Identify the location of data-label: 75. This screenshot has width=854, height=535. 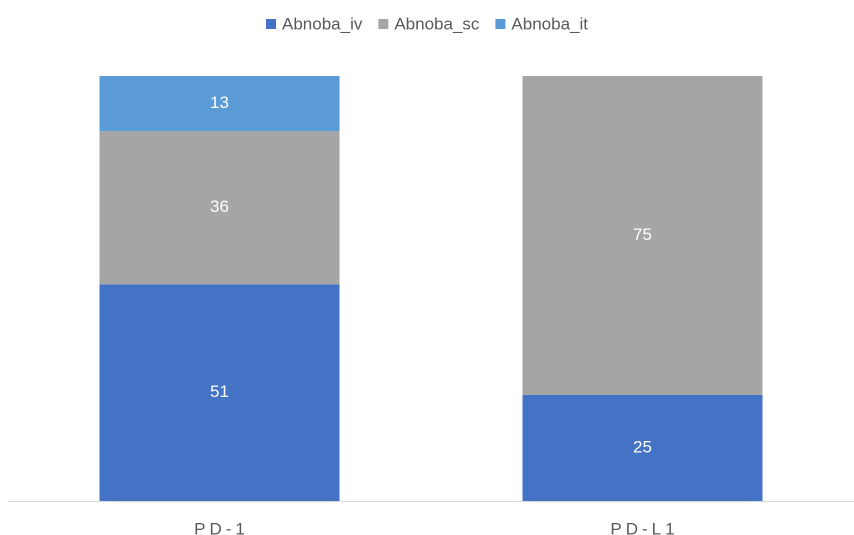
(642, 234).